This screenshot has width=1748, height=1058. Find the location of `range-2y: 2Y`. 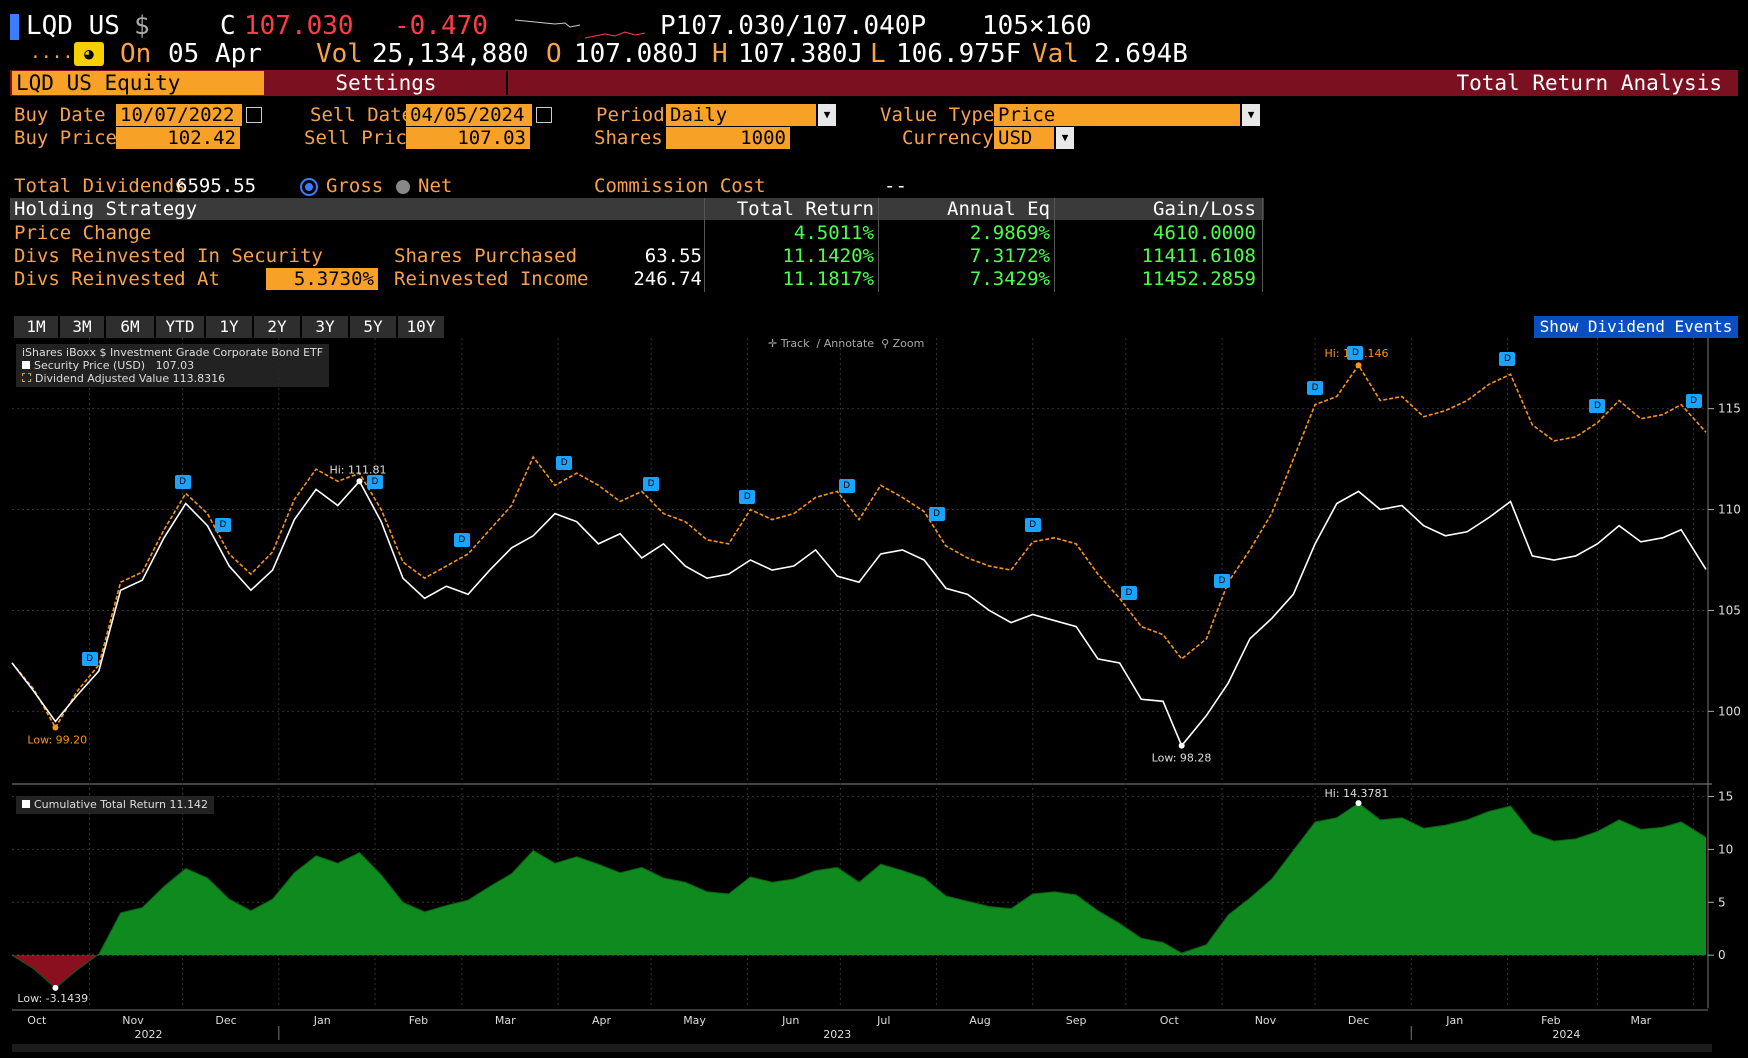

range-2y: 2Y is located at coordinates (277, 327).